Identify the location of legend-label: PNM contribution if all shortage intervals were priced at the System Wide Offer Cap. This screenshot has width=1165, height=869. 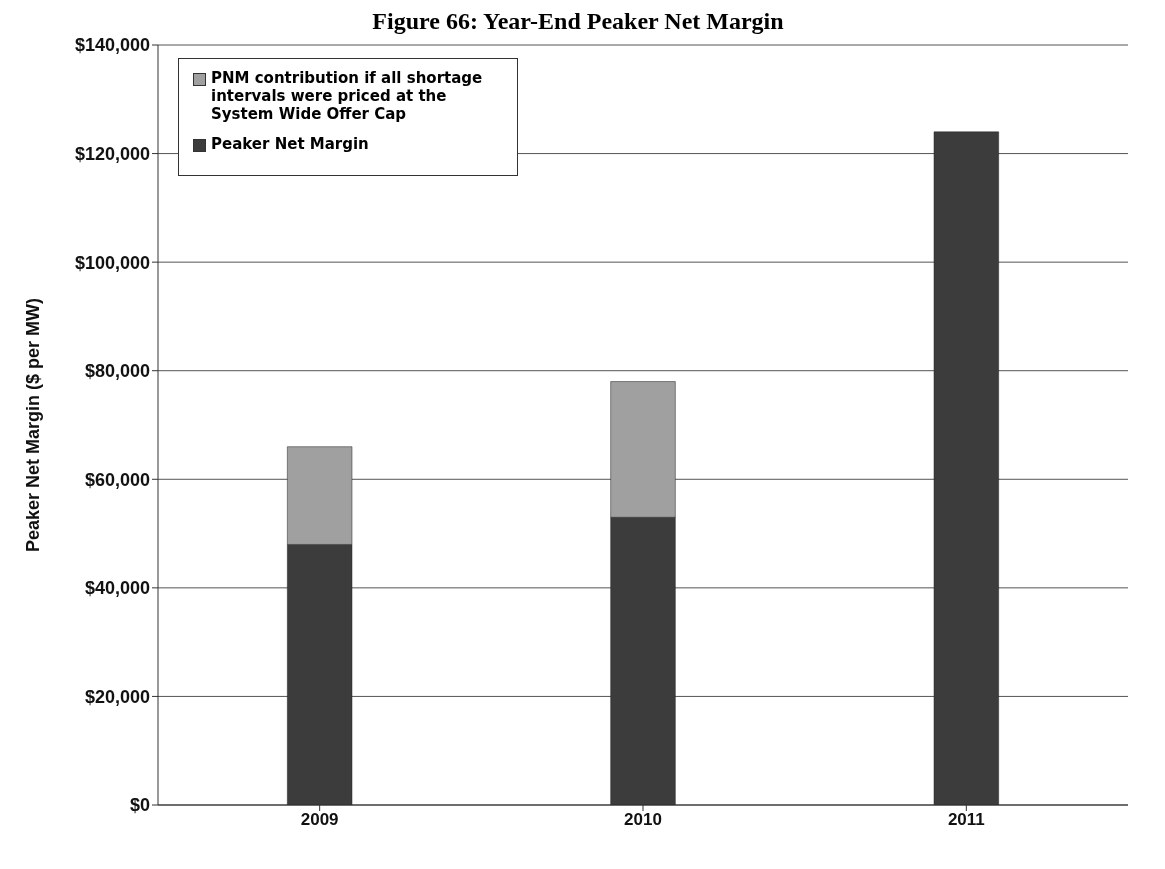
(347, 96).